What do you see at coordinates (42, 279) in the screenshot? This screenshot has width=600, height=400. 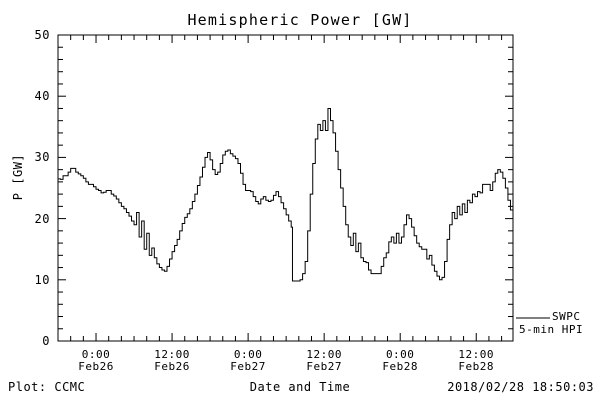 I see `y-tick-label: 10` at bounding box center [42, 279].